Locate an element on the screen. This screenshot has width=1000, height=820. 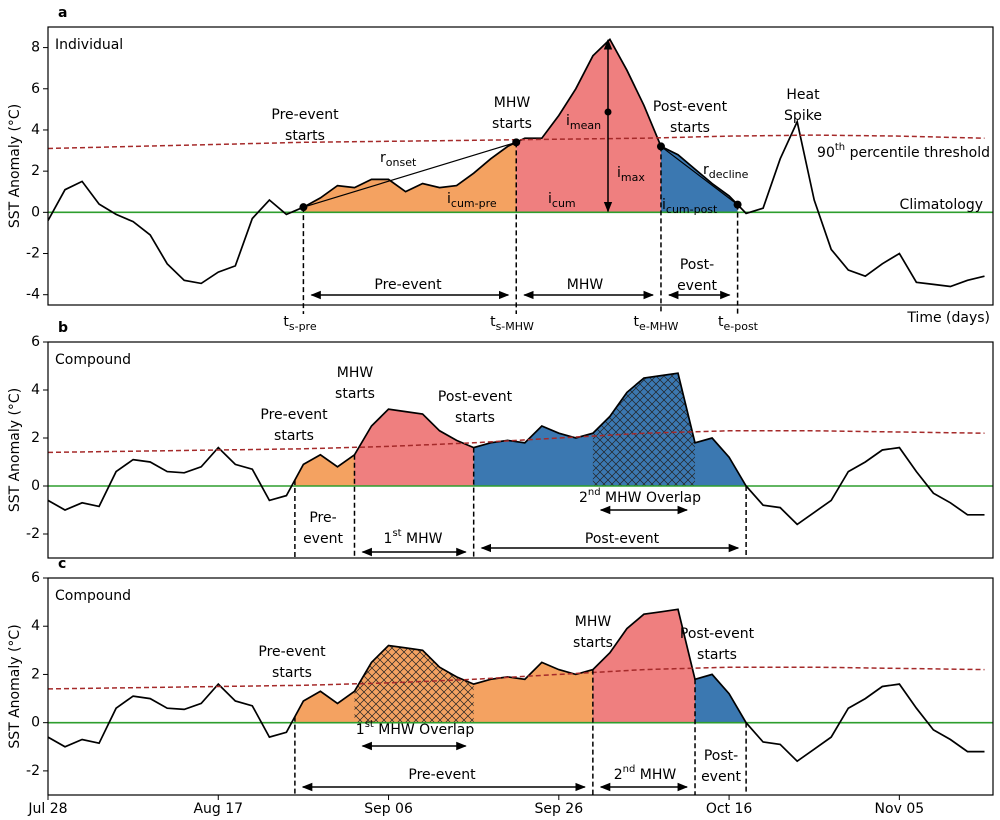
subscript: cum is located at coordinates (564, 203).